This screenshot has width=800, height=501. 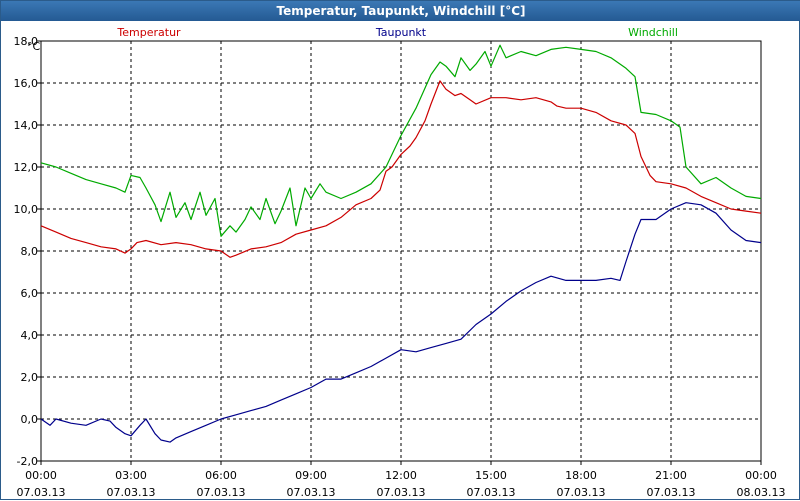 What do you see at coordinates (671, 475) in the screenshot?
I see `x-tick-time: 21:00` at bounding box center [671, 475].